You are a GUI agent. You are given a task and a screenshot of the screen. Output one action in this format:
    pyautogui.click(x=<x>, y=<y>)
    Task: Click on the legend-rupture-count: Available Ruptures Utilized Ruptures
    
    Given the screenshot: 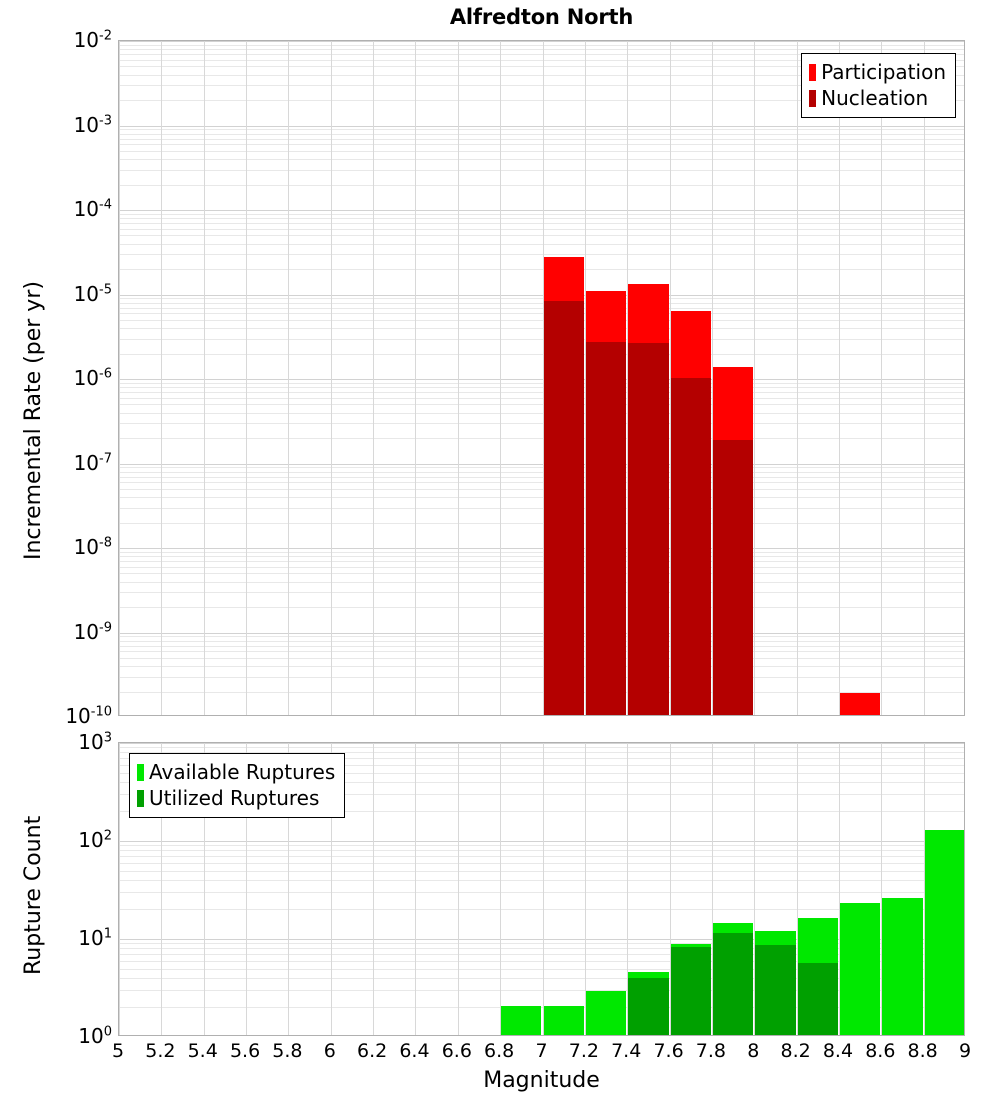 What is the action you would take?
    pyautogui.click(x=237, y=785)
    